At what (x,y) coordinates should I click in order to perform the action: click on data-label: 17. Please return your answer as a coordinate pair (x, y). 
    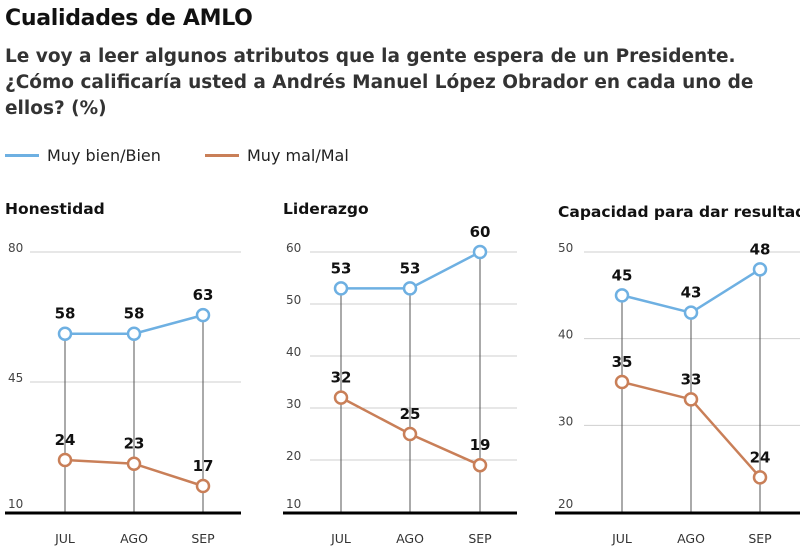
    Looking at the image, I should click on (203, 466).